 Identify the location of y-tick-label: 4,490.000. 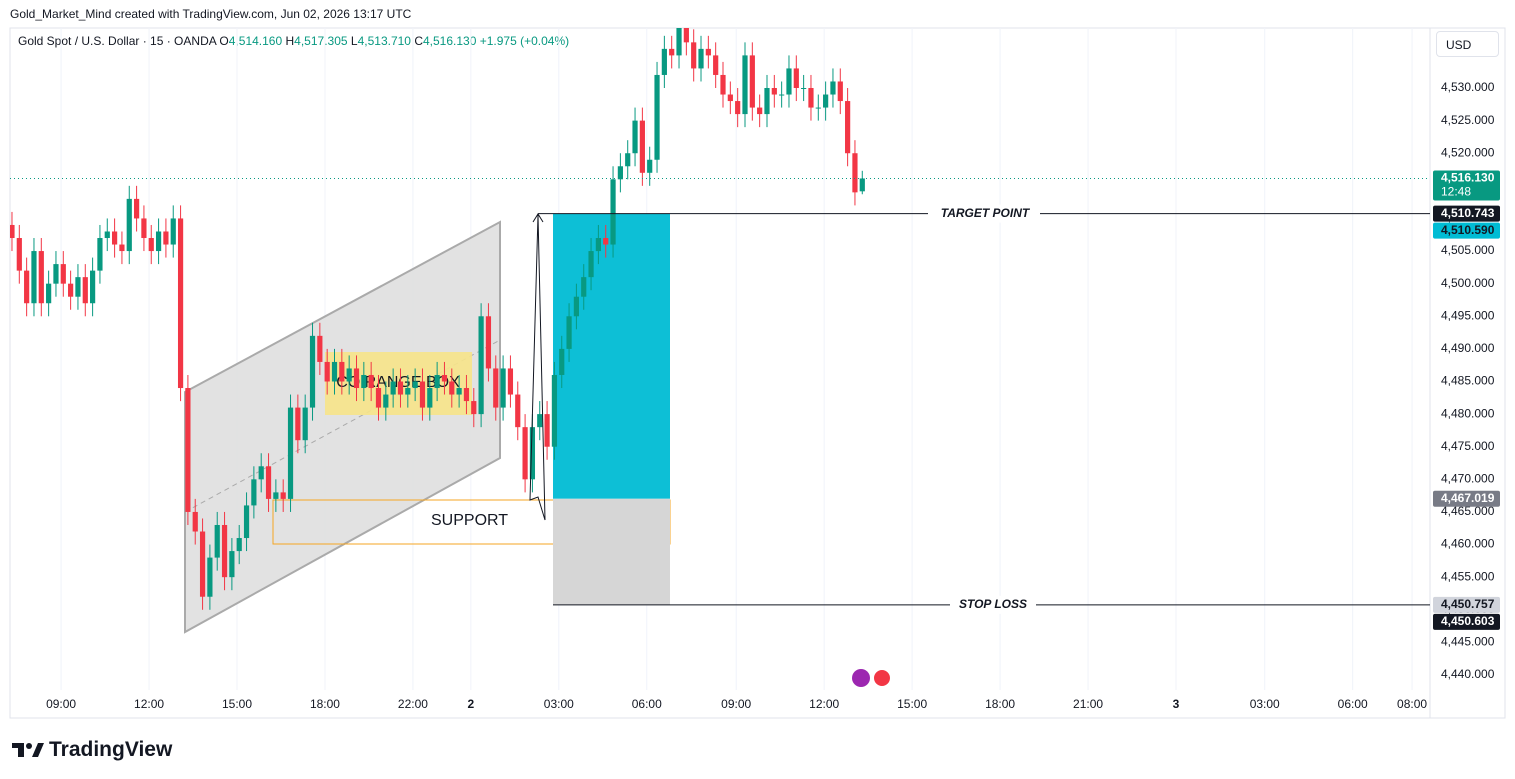
(1468, 348).